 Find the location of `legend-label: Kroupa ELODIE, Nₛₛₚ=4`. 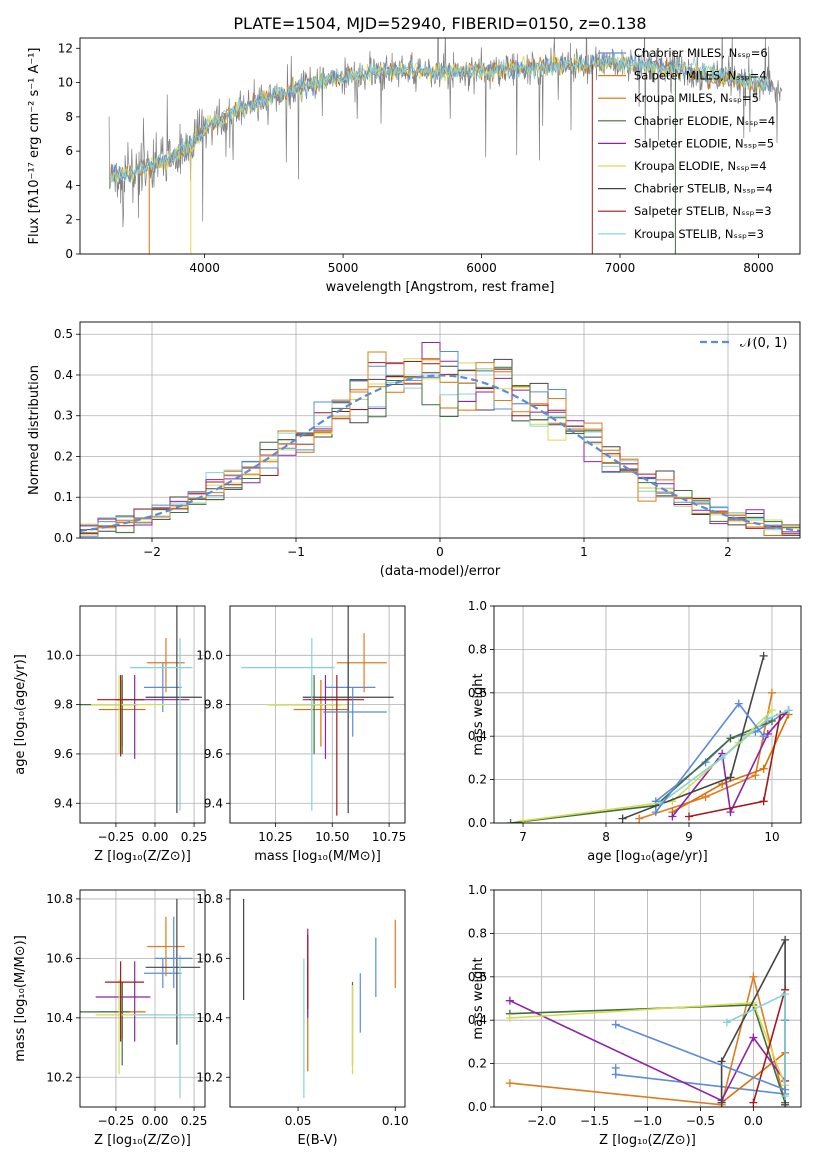

legend-label: Kroupa ELODIE, Nₛₛₚ=4 is located at coordinates (700, 166).